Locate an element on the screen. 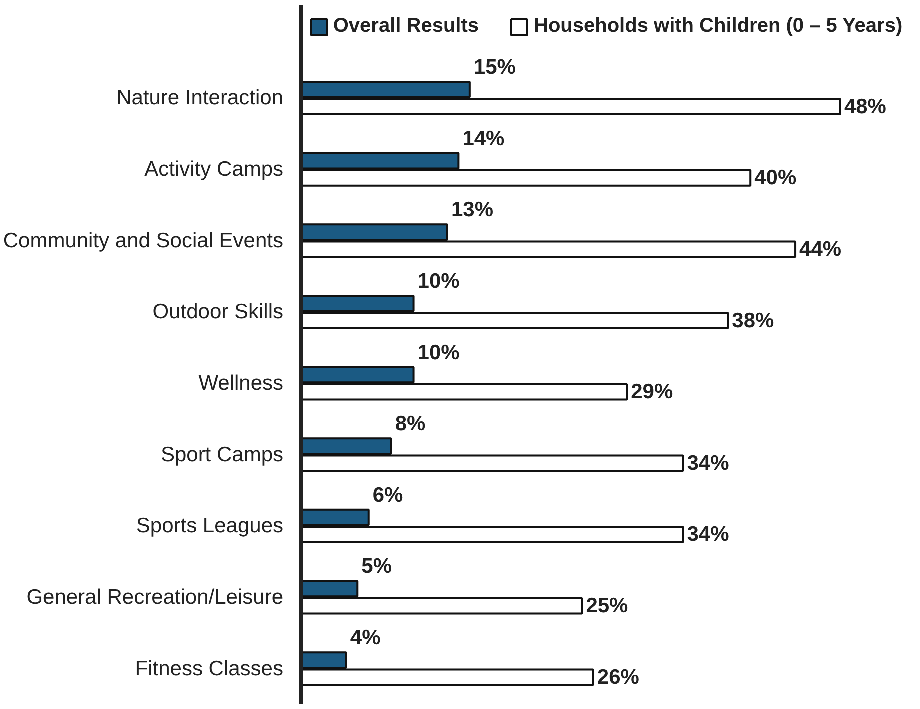 This screenshot has height=709, width=920. data-label: 25% is located at coordinates (607, 606).